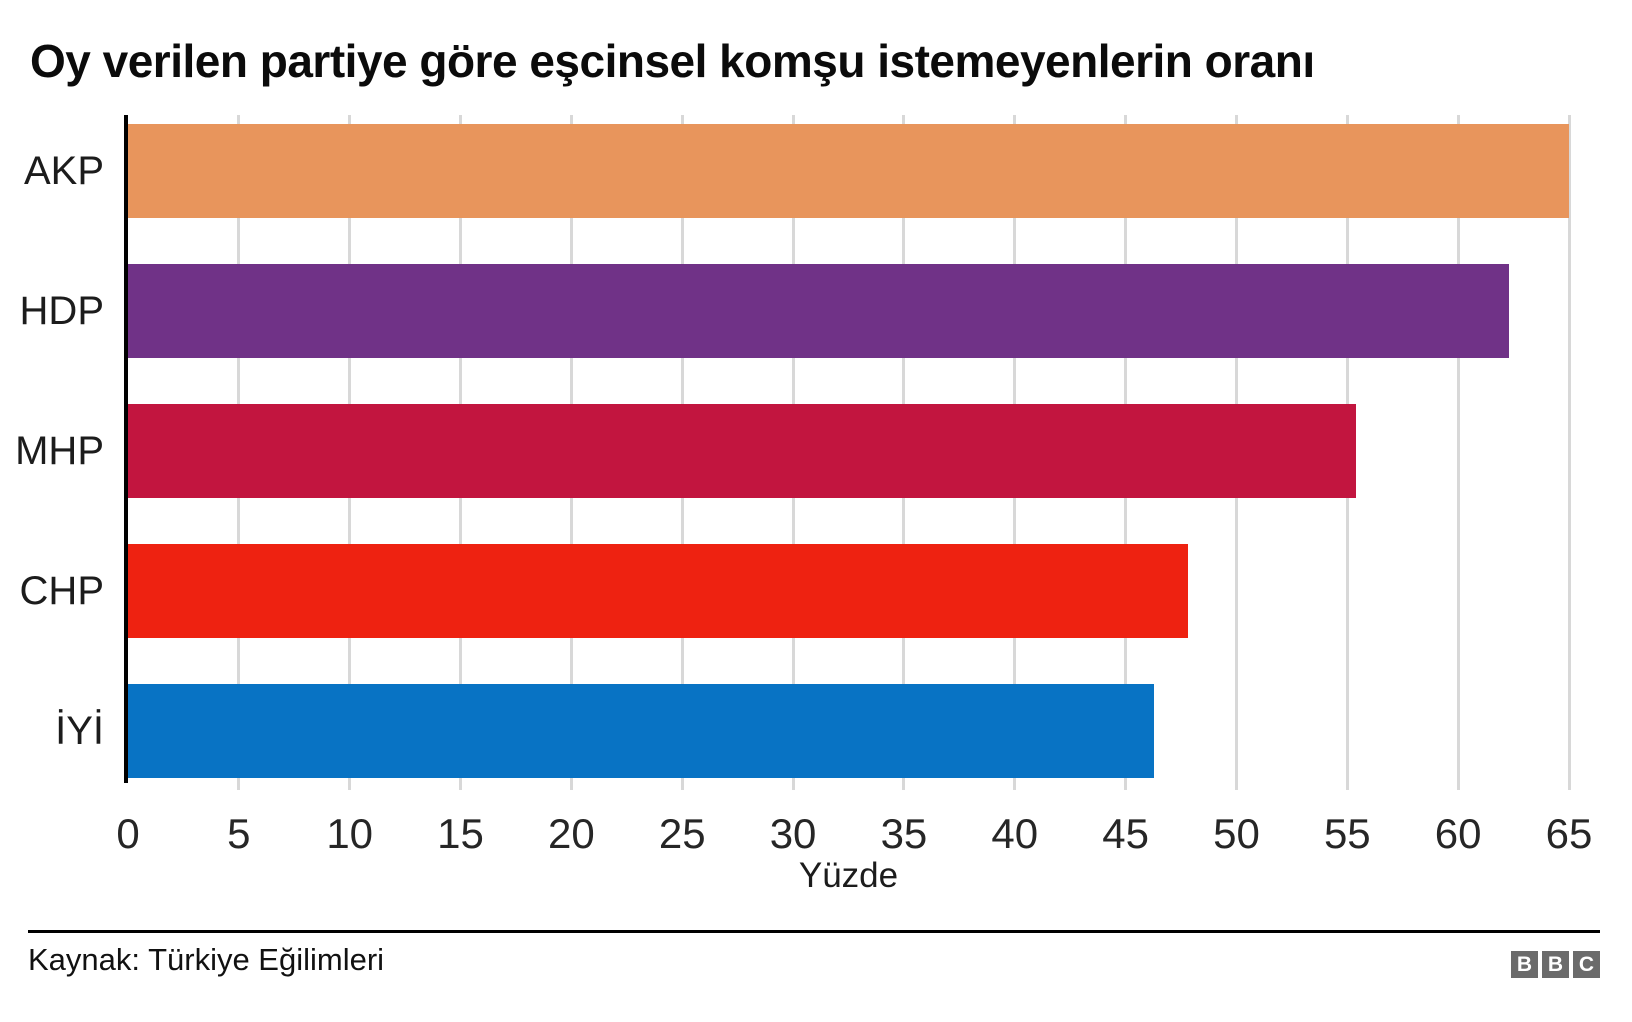 The width and height of the screenshot is (1632, 1022). What do you see at coordinates (742, 451) in the screenshot?
I see `bar-MHP` at bounding box center [742, 451].